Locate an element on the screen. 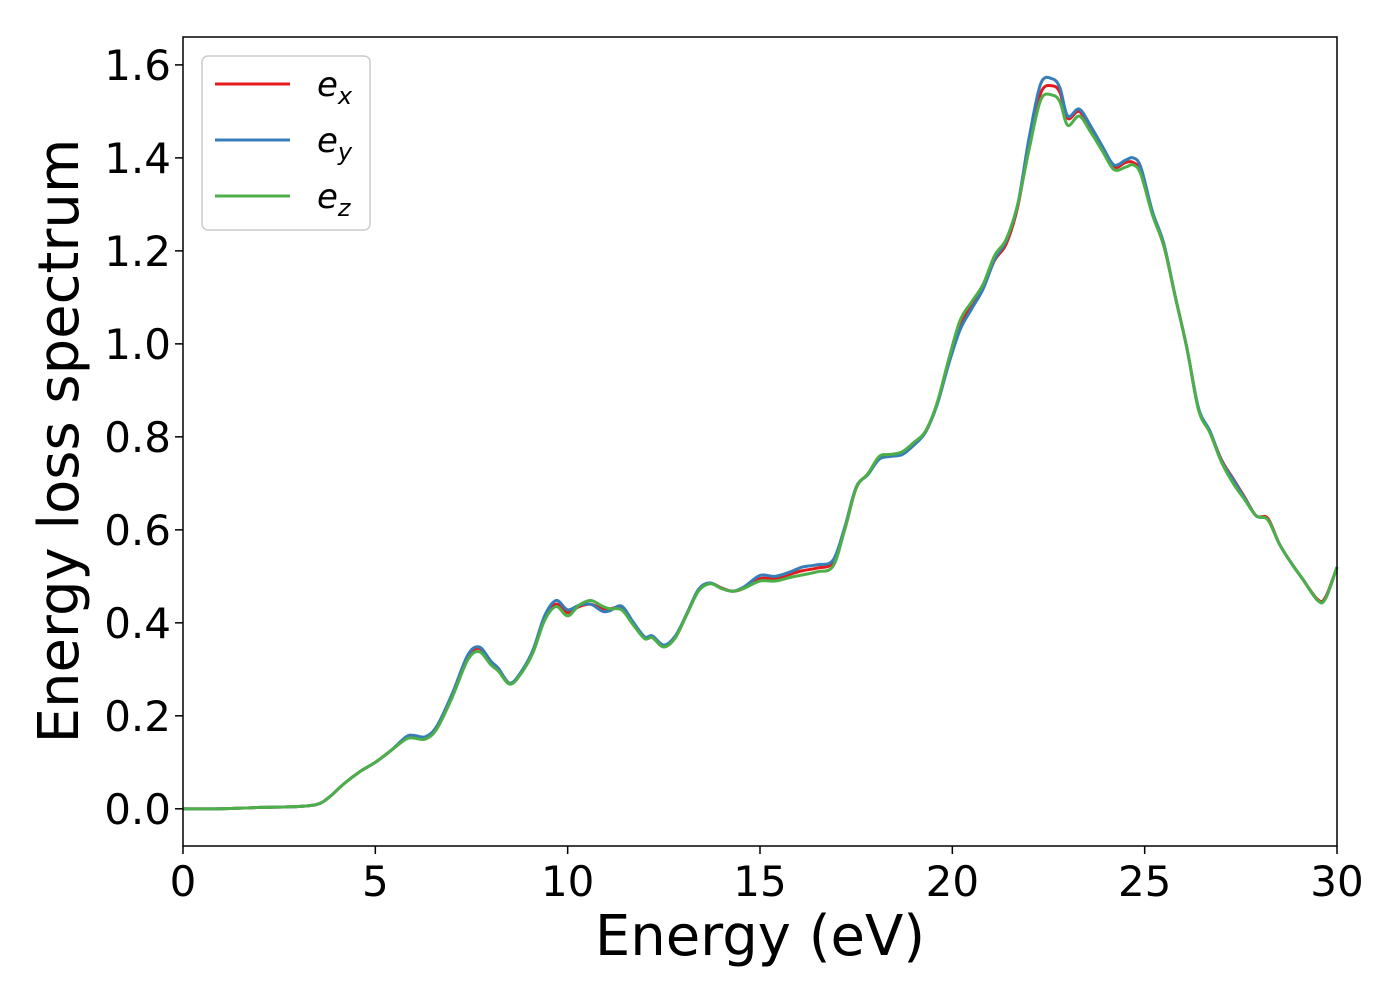 The width and height of the screenshot is (1400, 1000). y-tick-label: 0.8 is located at coordinates (137, 437).